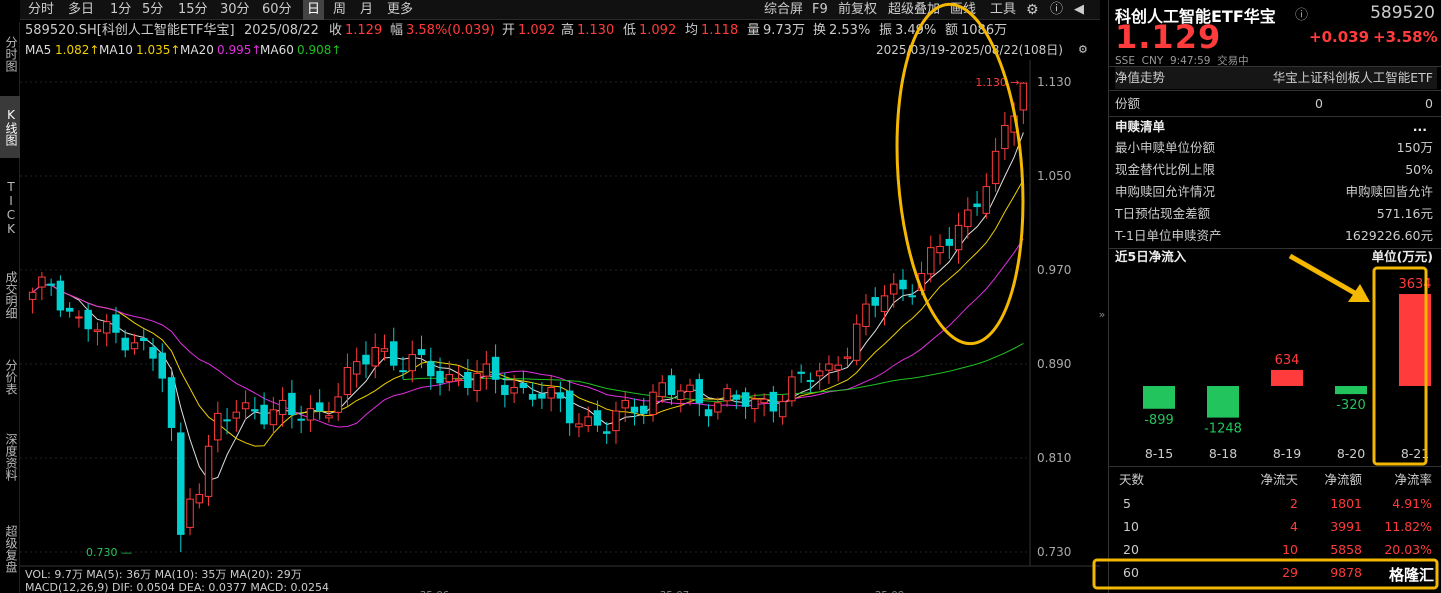 This screenshot has width=1441, height=593. I want to click on tab-monthly: 月, so click(367, 9).